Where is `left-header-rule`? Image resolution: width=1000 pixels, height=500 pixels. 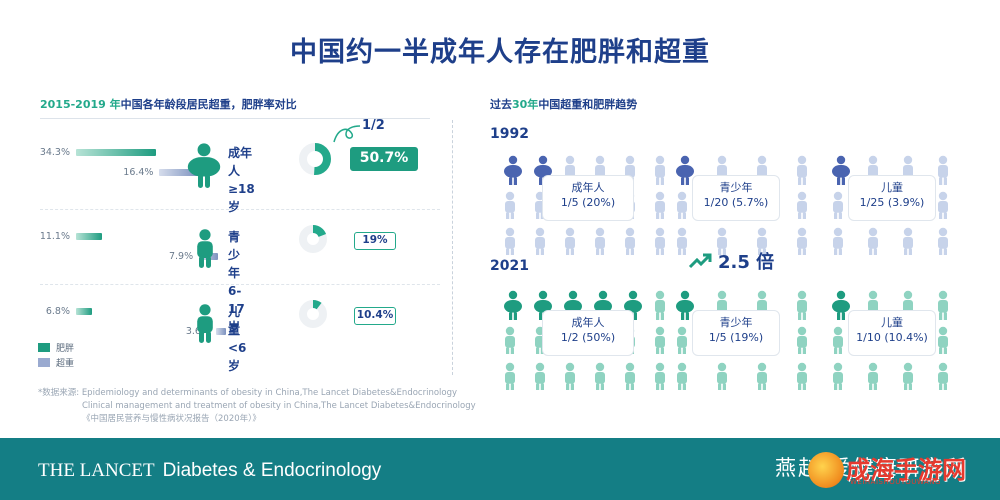
left-header-rule is located at coordinates (235, 118).